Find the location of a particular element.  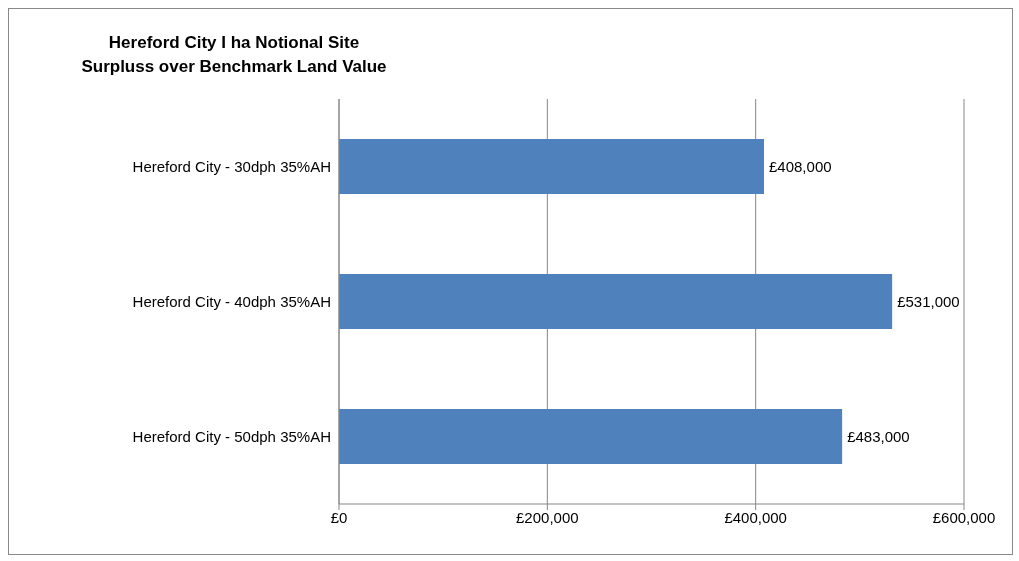

data-label: £408,000 is located at coordinates (800, 166).